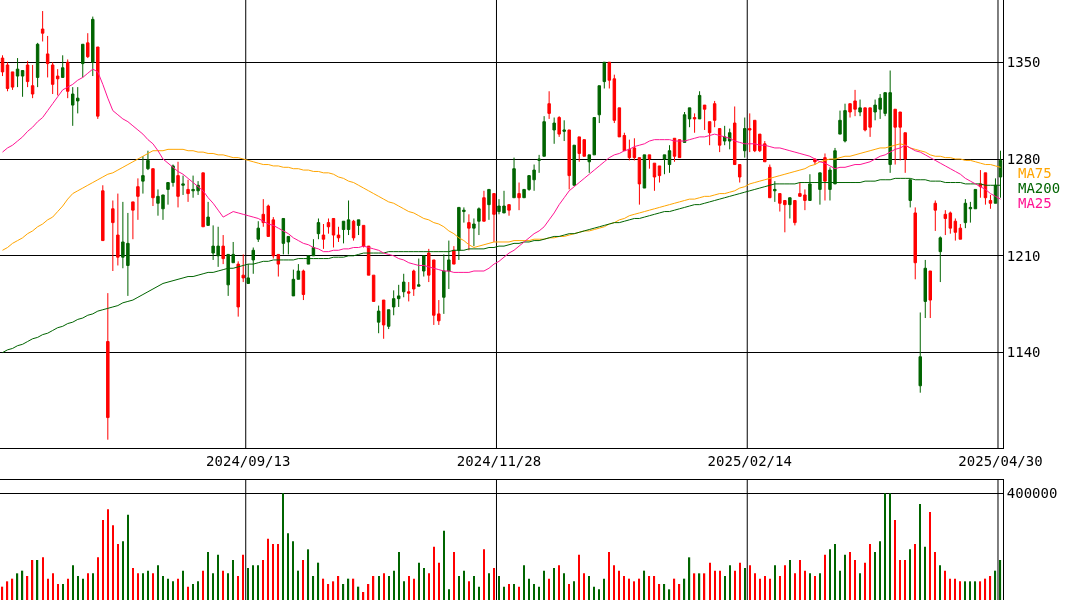 This screenshot has width=1065, height=600. I want to click on y-tick-label: 1210, so click(1023, 255).